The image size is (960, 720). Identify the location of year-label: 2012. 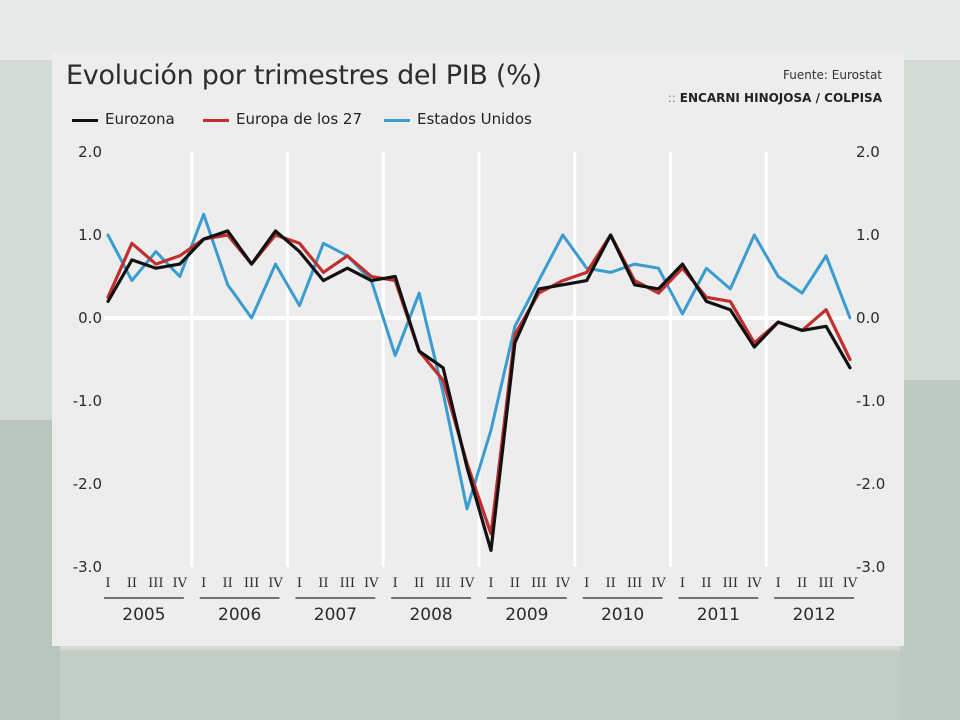
(813, 615).